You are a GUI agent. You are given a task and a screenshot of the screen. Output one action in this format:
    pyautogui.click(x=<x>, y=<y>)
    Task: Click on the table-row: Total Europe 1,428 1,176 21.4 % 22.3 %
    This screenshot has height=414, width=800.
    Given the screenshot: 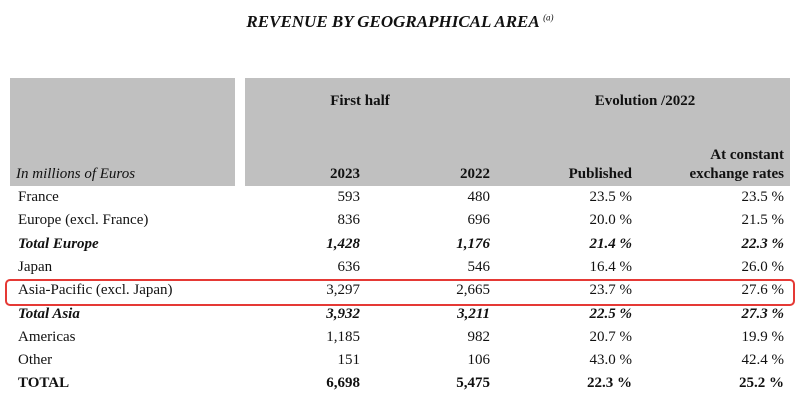 What is the action you would take?
    pyautogui.click(x=400, y=244)
    